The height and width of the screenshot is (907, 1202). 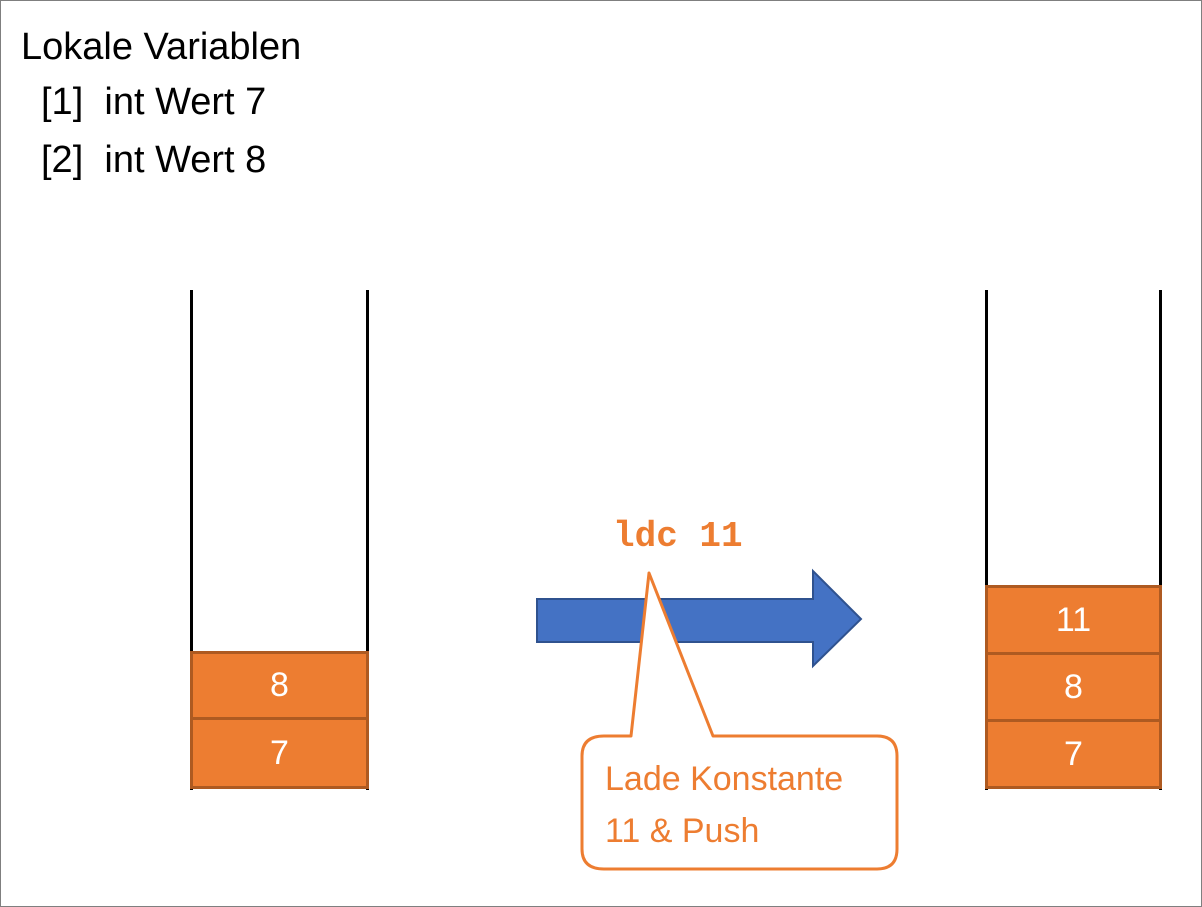 What do you see at coordinates (986, 540) in the screenshot?
I see `stack-after-left-wall` at bounding box center [986, 540].